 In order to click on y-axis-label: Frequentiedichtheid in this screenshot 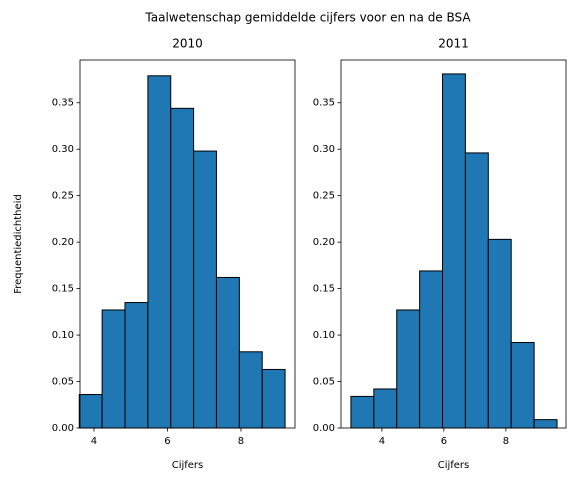, I will do `click(18, 244)`.